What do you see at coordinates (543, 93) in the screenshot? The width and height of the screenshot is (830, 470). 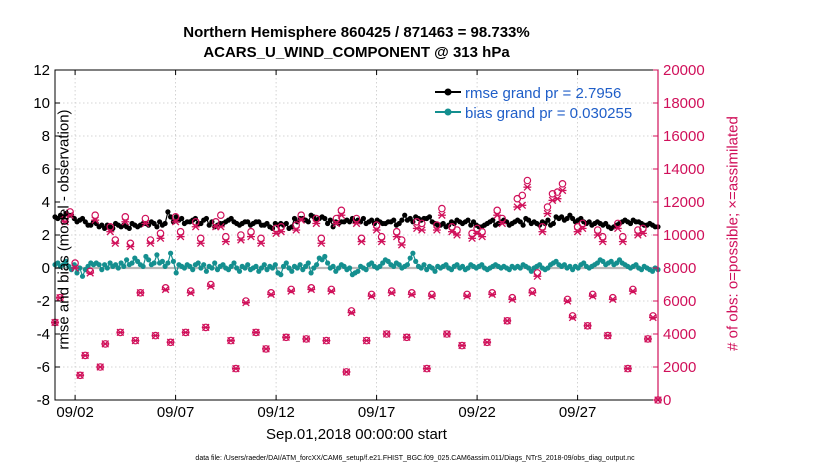 I see `legend-rmse-label: rmse grand pr = 2.7956` at bounding box center [543, 93].